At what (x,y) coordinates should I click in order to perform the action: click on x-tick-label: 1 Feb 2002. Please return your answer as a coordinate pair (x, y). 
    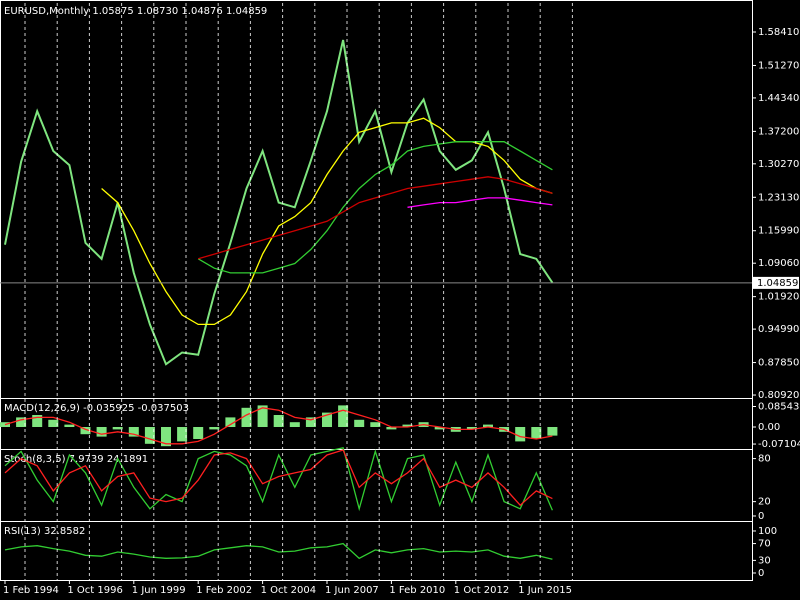
    Looking at the image, I should click on (224, 590).